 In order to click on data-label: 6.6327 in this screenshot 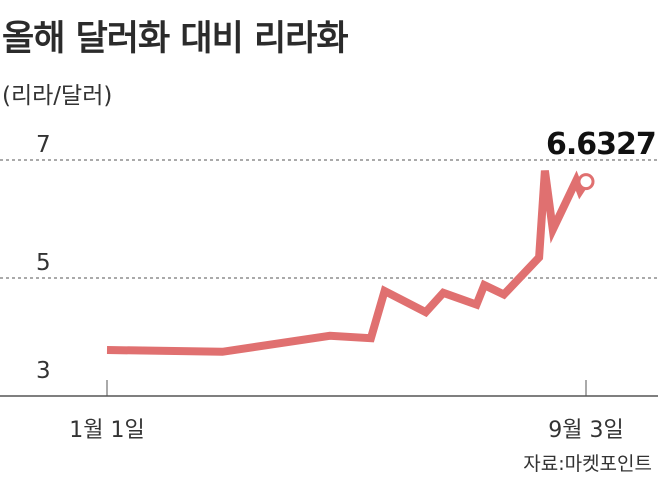, I will do `click(601, 144)`.